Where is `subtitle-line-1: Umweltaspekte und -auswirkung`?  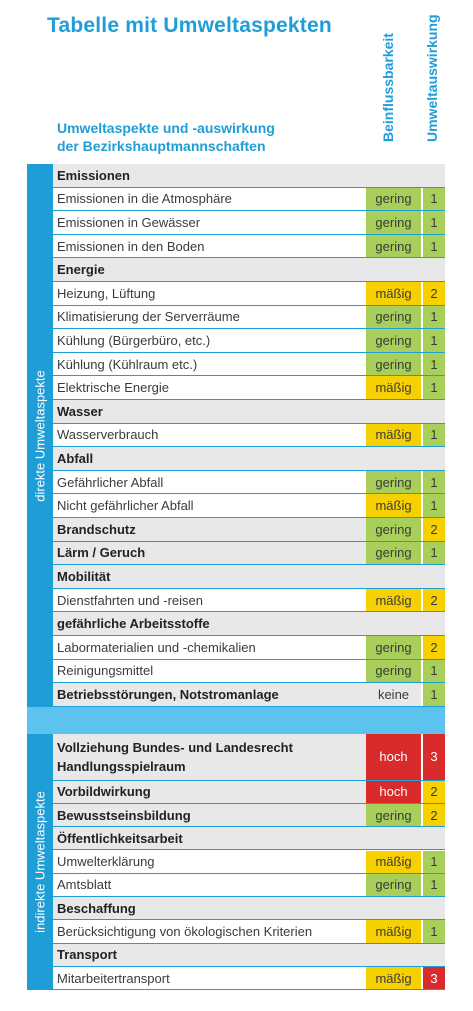 subtitle-line-1: Umweltaspekte und -auswirkung is located at coordinates (166, 128).